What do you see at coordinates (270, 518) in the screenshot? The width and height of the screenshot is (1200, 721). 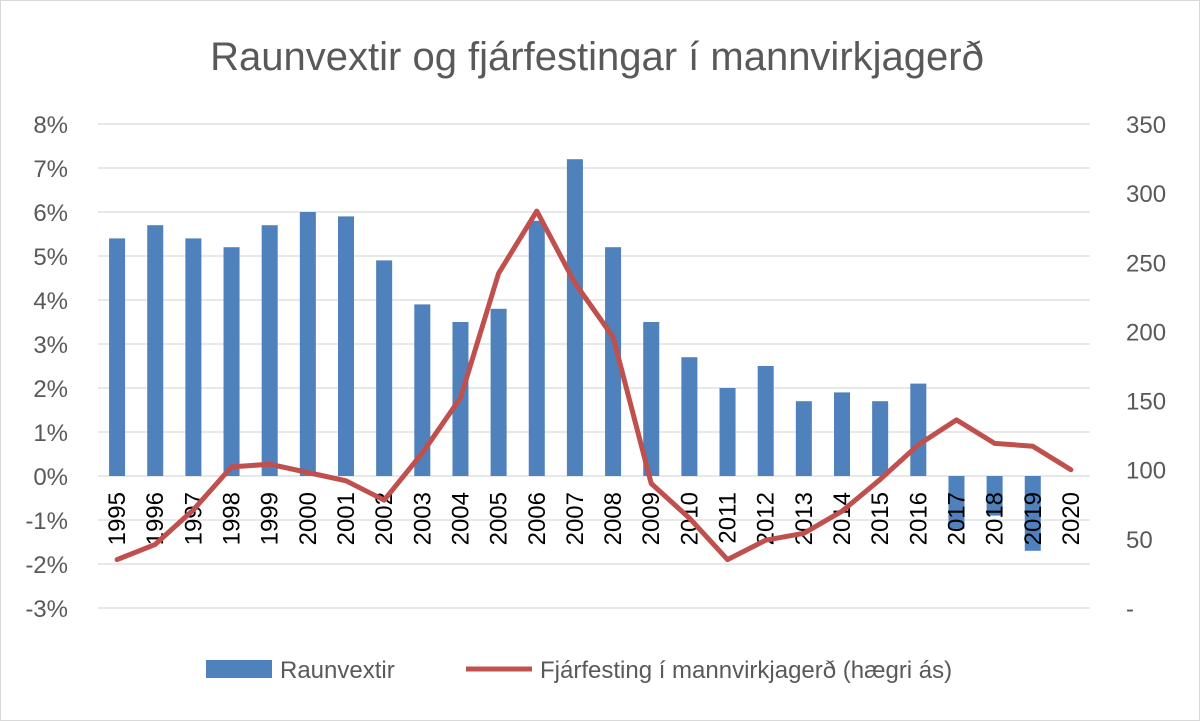 I see `x-tick-label: 1999` at bounding box center [270, 518].